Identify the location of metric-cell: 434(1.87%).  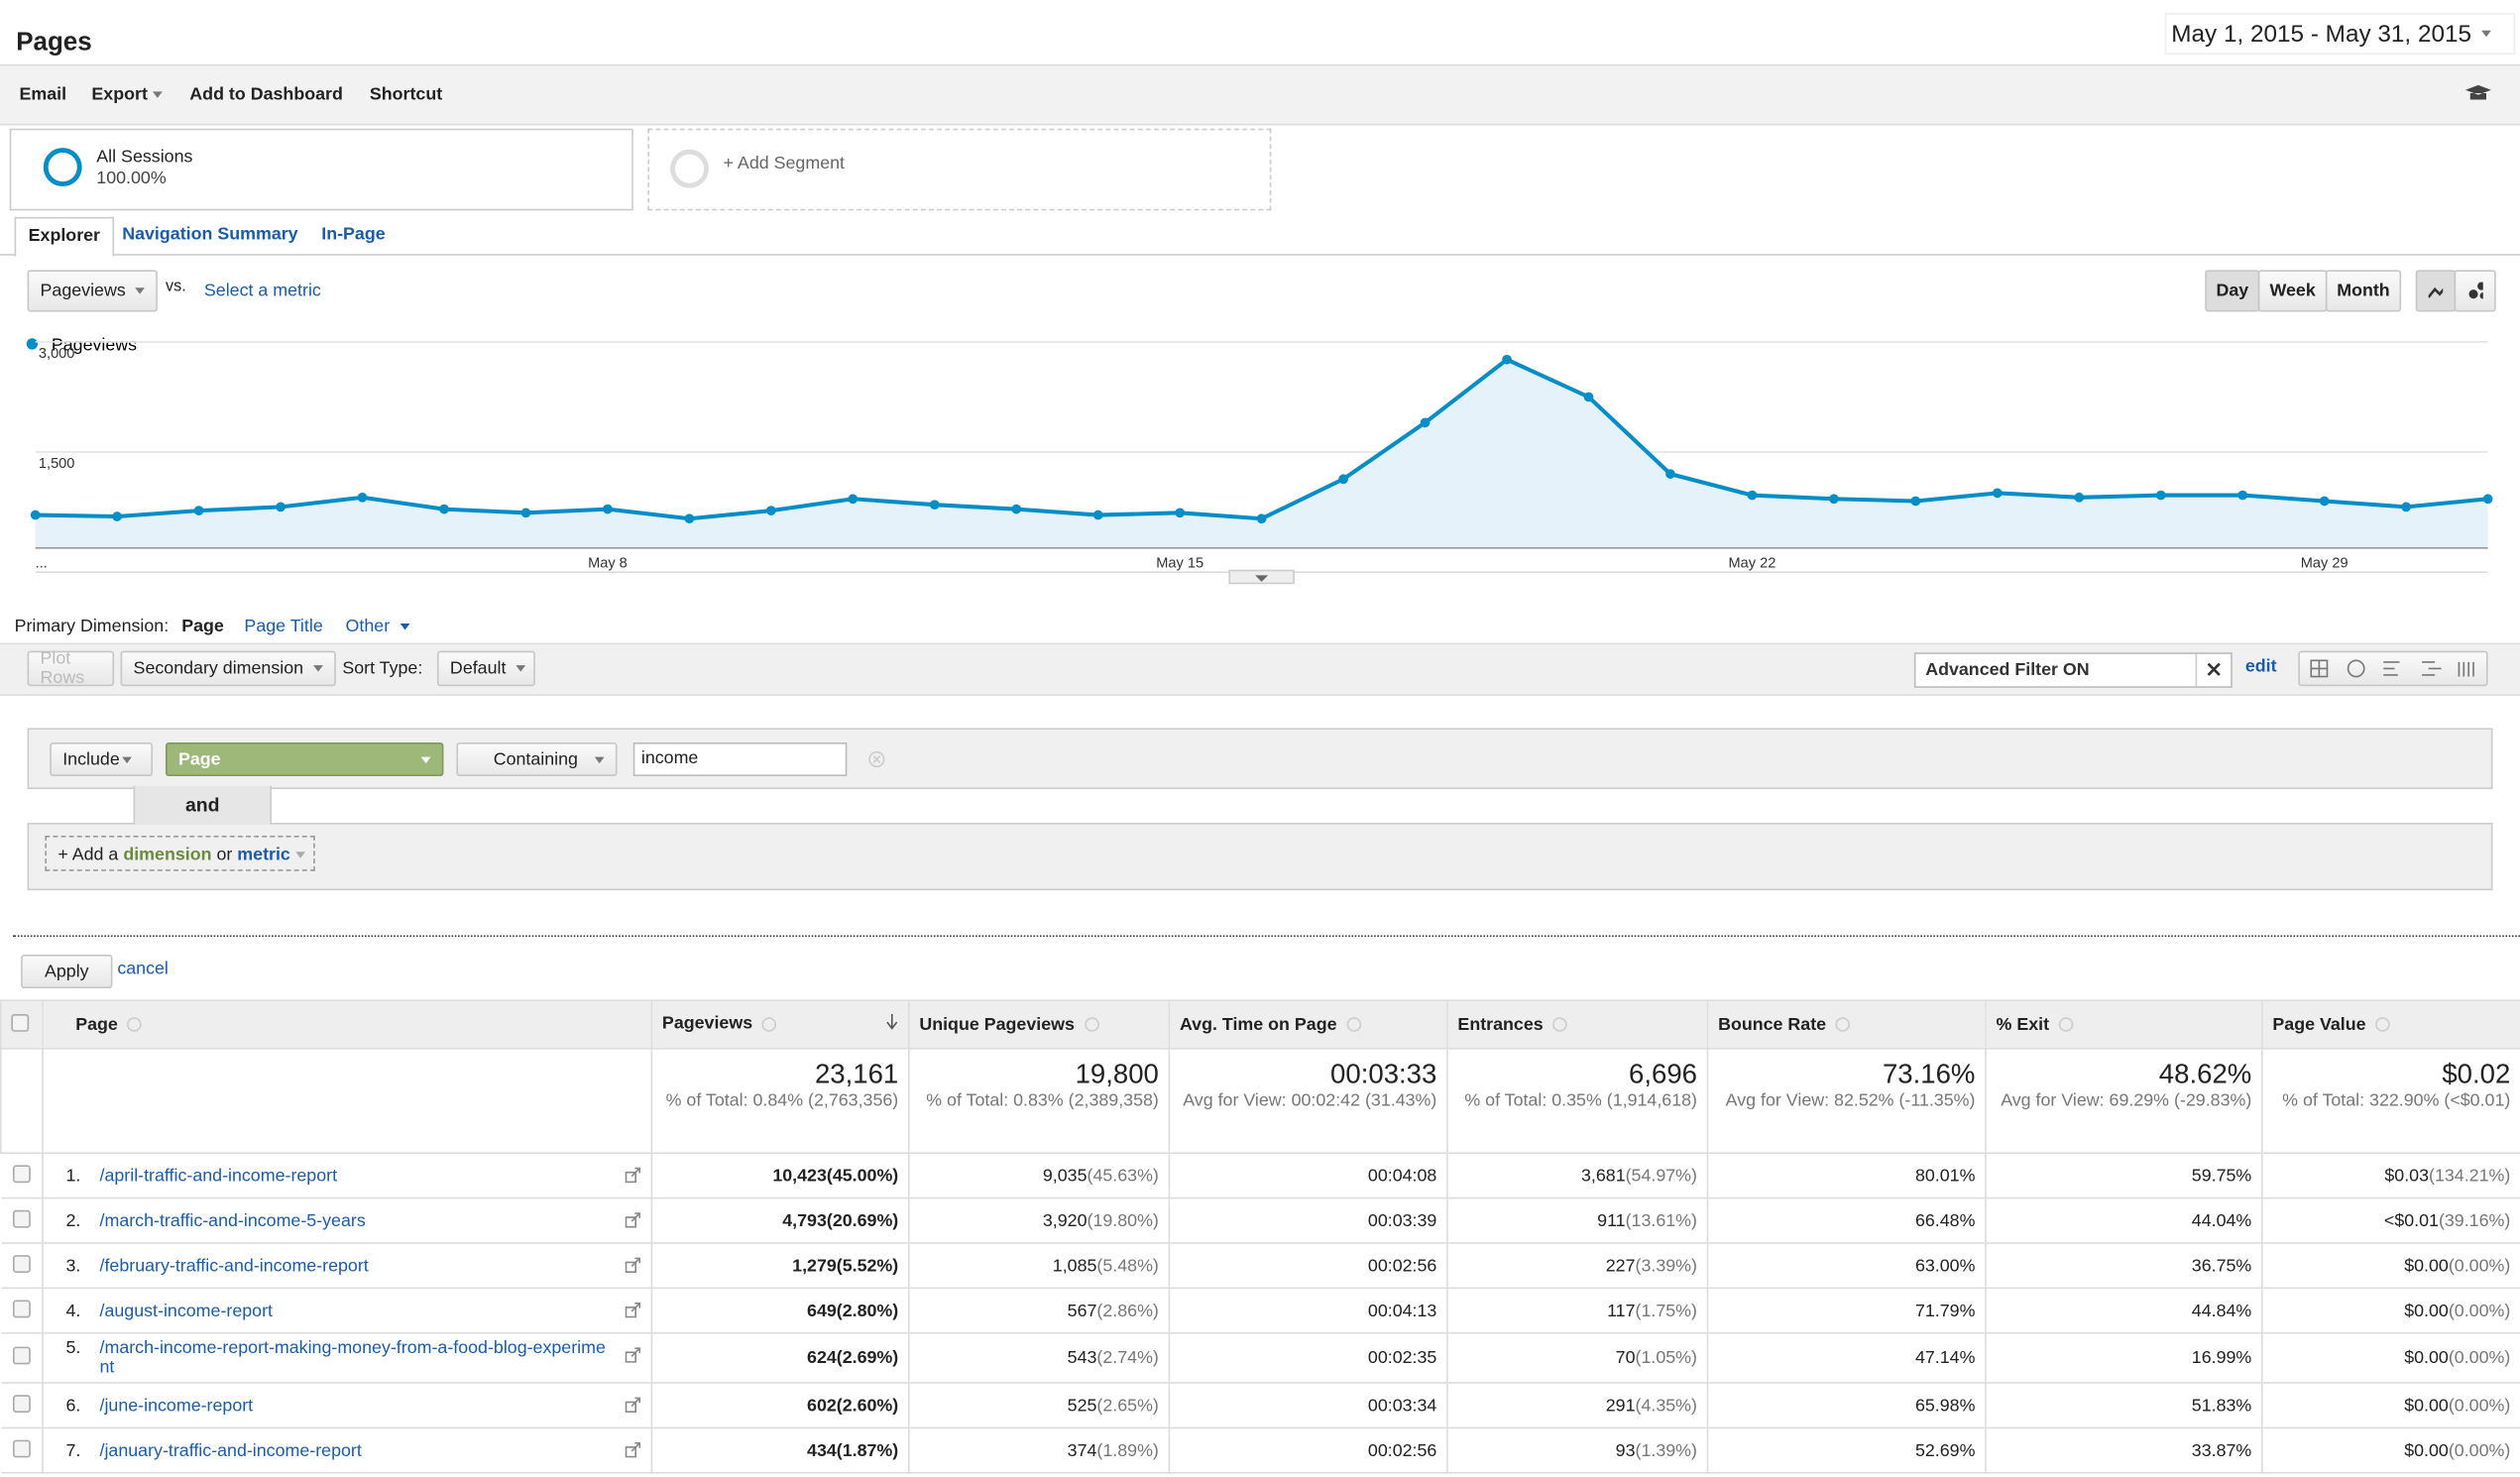
(780, 1450).